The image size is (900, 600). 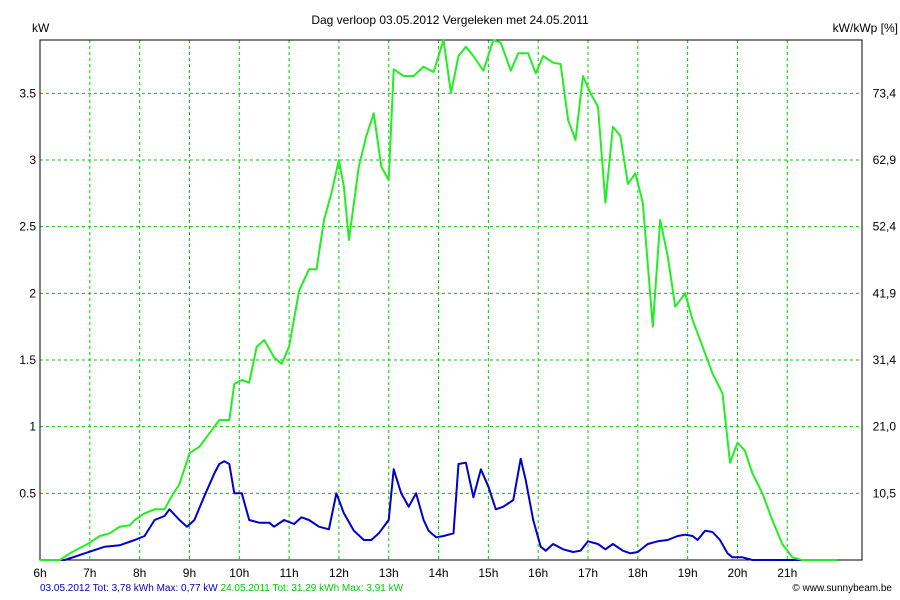 I want to click on legend-series-1: 03.05.2012 Tot: 3,78 kWh Max: 0,77 kW, so click(x=130, y=588).